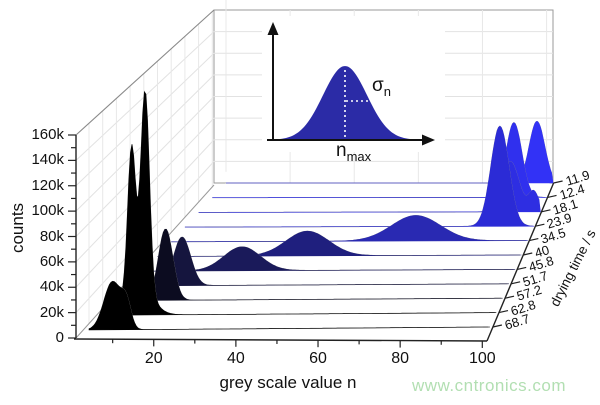  What do you see at coordinates (153, 358) in the screenshot?
I see `x-tick-label: 20` at bounding box center [153, 358].